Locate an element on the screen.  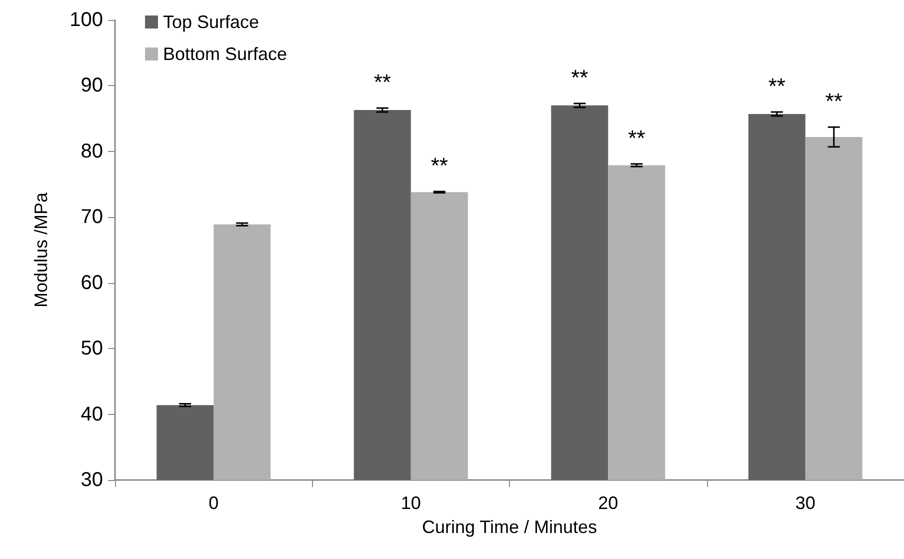
y-tick-label: 80 is located at coordinates (91, 151).